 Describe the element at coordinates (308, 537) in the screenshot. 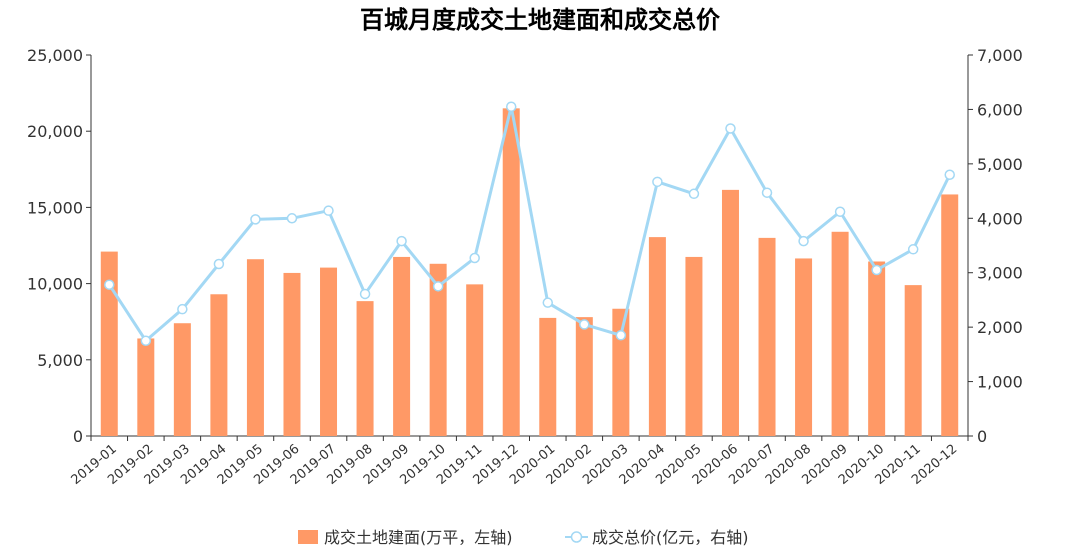

I see `legend-bar-swatch` at that location.